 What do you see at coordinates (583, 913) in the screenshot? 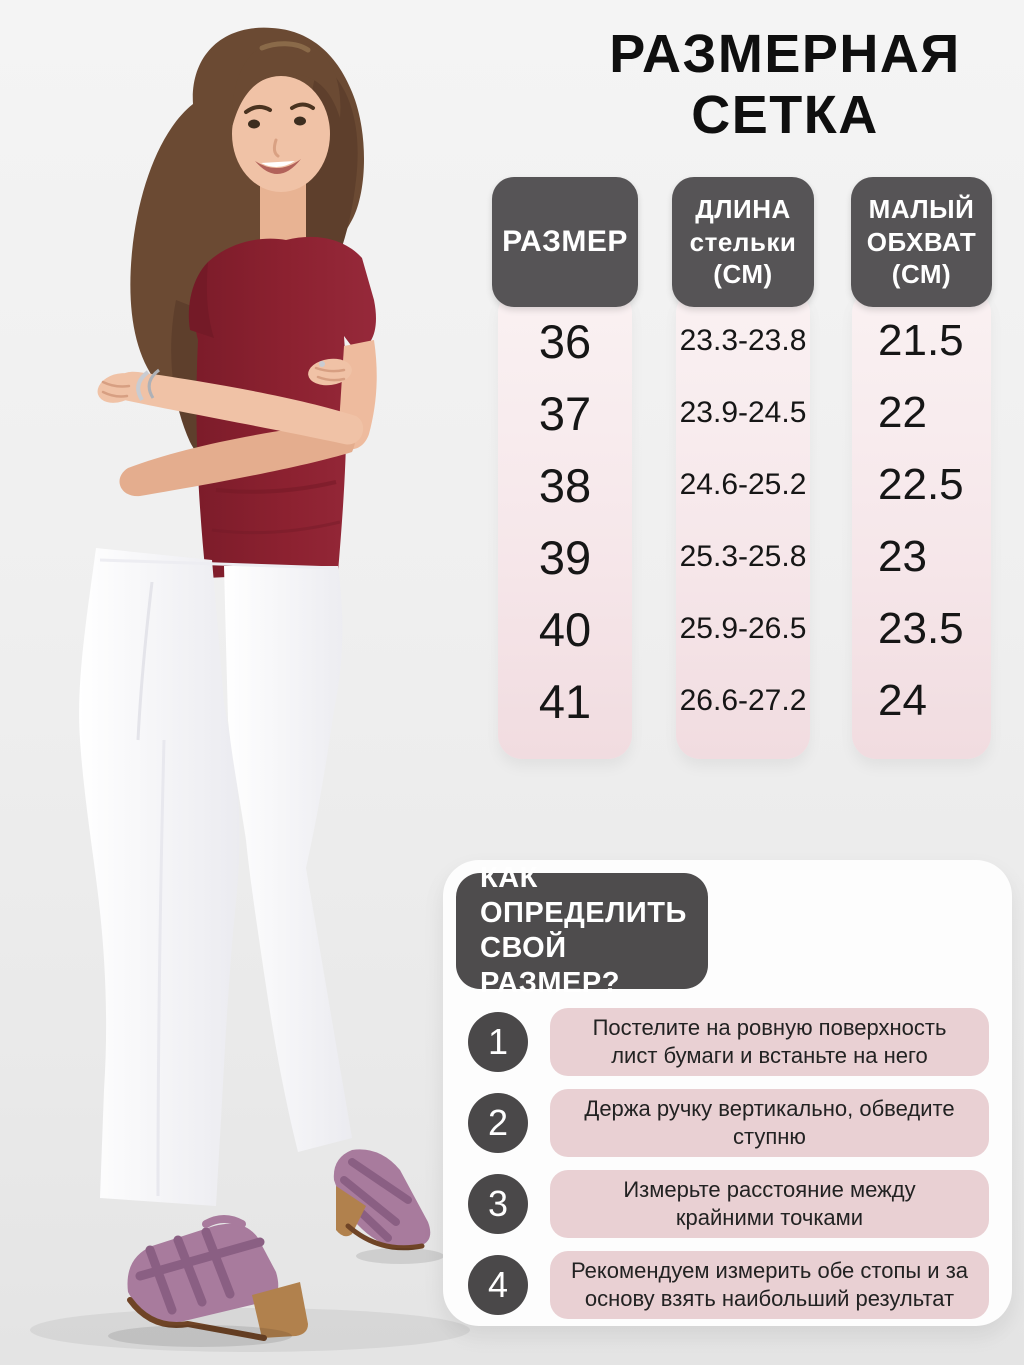
I see `how-to-title-line: ОПРЕДЕЛИТЬ` at bounding box center [583, 913].